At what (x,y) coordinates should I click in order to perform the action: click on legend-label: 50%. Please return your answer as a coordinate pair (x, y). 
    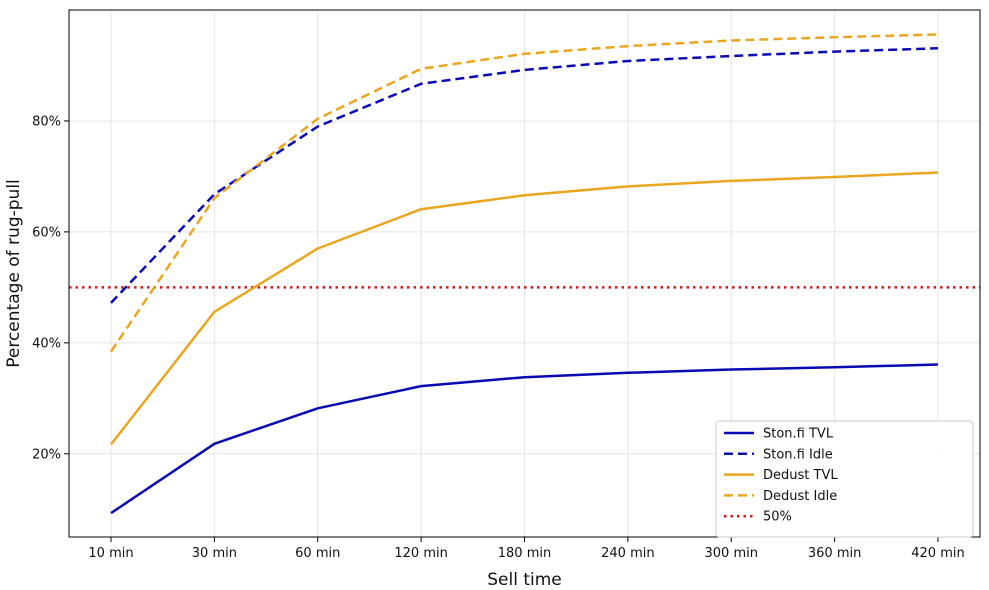
    Looking at the image, I should click on (777, 517).